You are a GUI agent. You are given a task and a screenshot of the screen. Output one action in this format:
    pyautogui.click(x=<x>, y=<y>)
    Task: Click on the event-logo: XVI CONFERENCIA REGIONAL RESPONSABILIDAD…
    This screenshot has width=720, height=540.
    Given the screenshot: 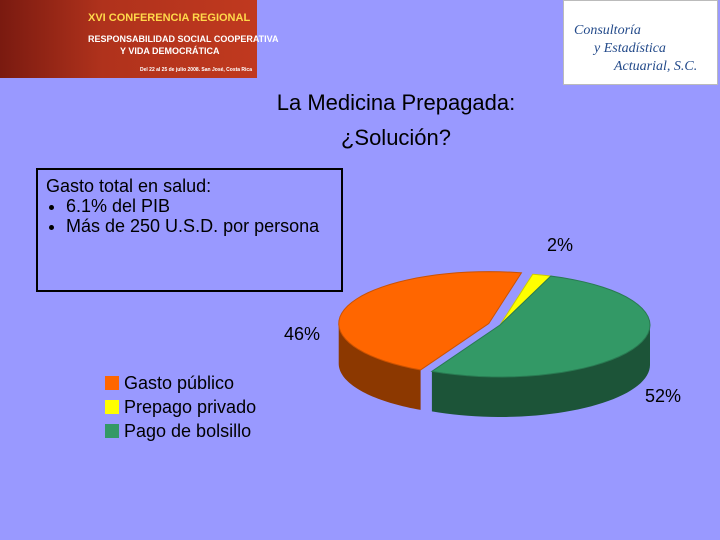 What is the action you would take?
    pyautogui.click(x=139, y=39)
    